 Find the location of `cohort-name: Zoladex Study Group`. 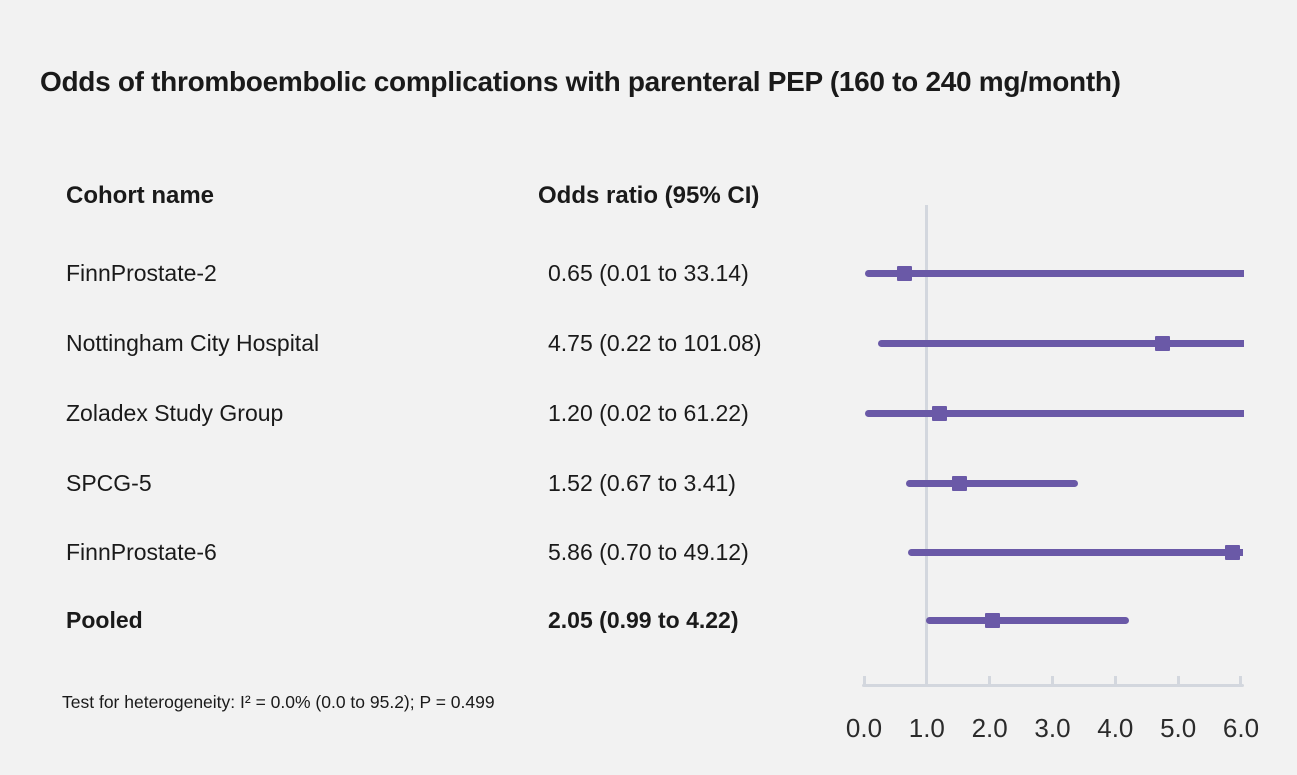

cohort-name: Zoladex Study Group is located at coordinates (175, 413).